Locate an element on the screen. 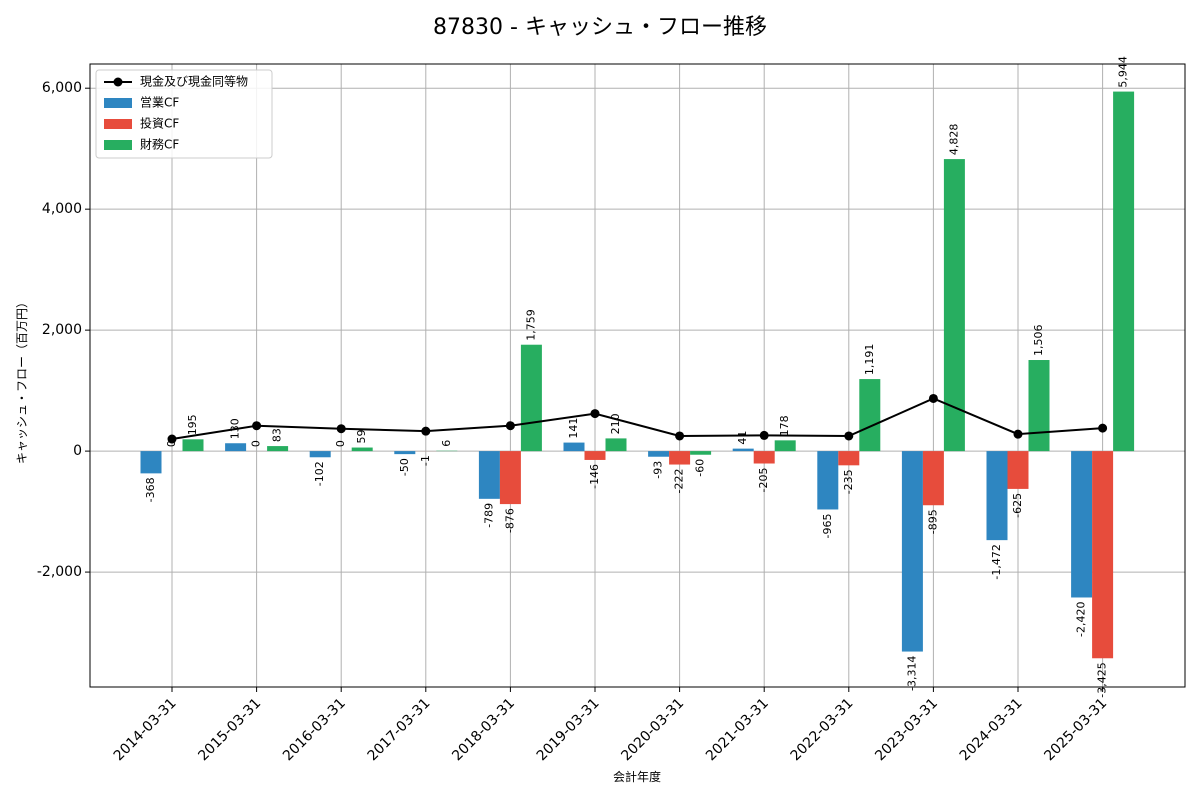  data-label: -368 is located at coordinates (150, 489).